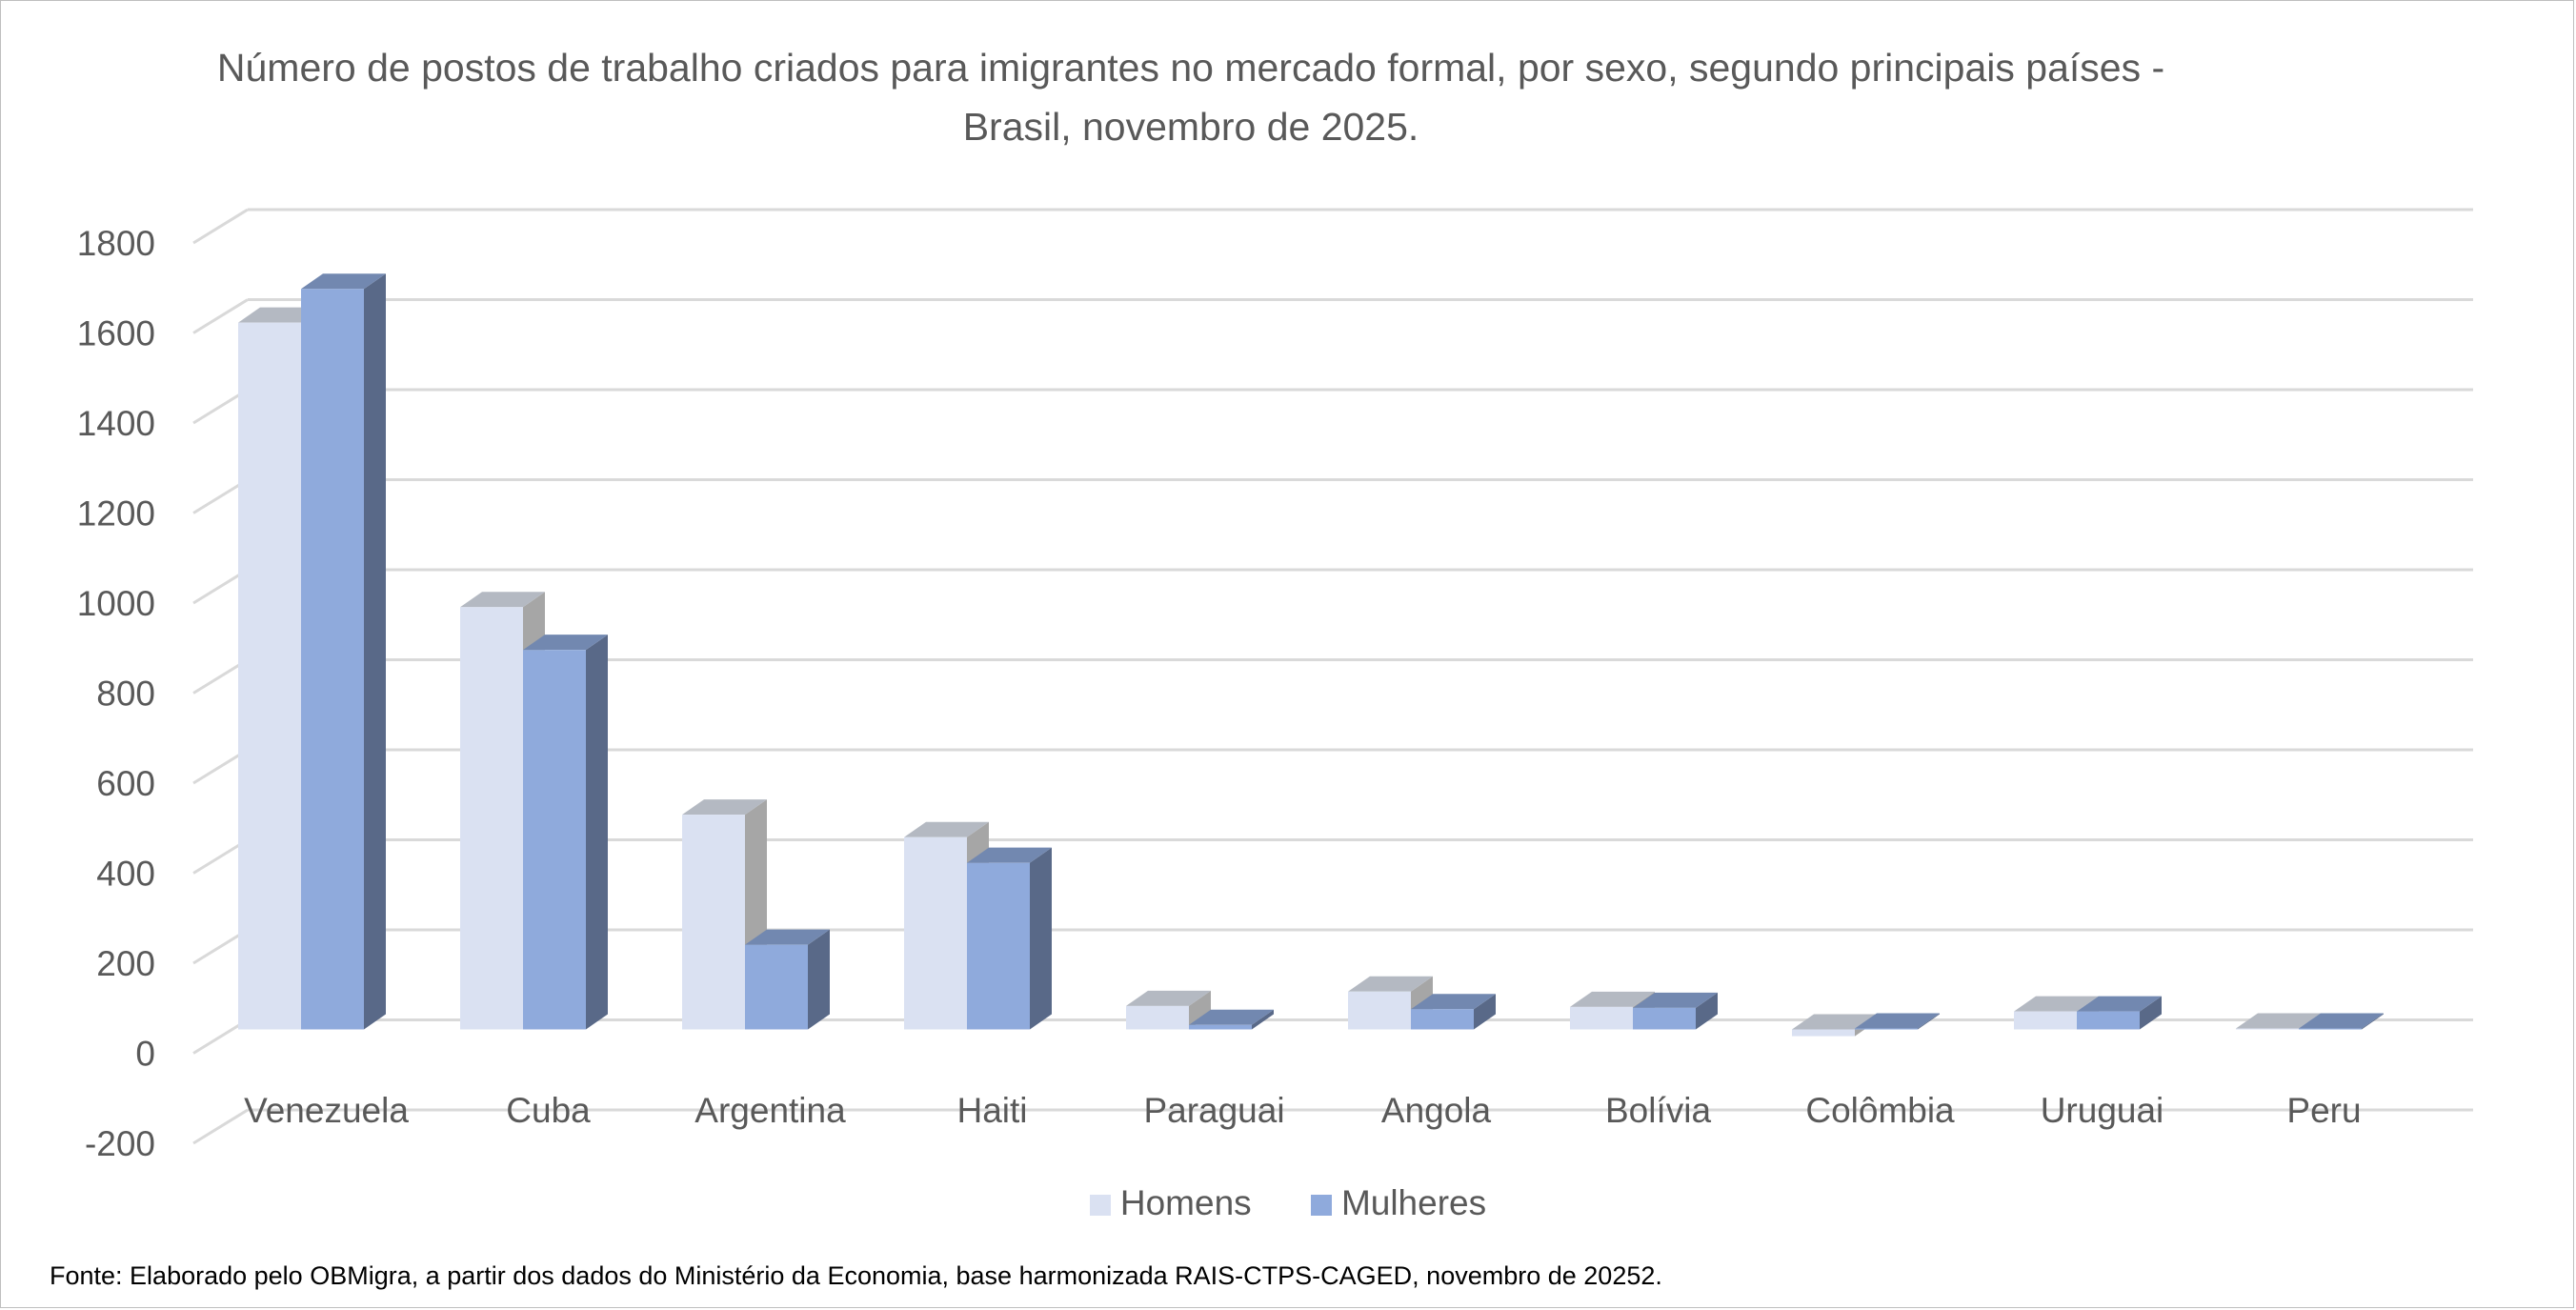 Image resolution: width=2576 pixels, height=1310 pixels. What do you see at coordinates (991, 1110) in the screenshot?
I see `x-tick-label: Haiti` at bounding box center [991, 1110].